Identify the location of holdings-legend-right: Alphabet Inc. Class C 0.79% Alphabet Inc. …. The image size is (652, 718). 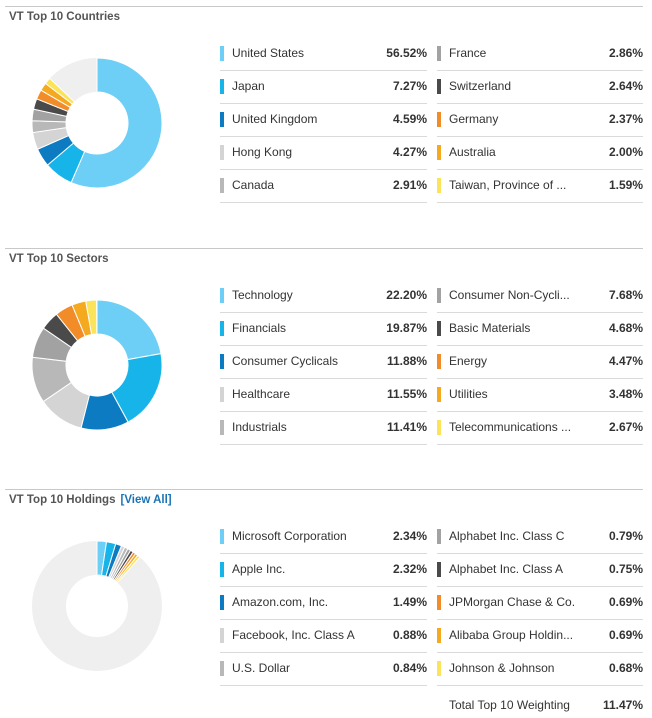
(540, 619).